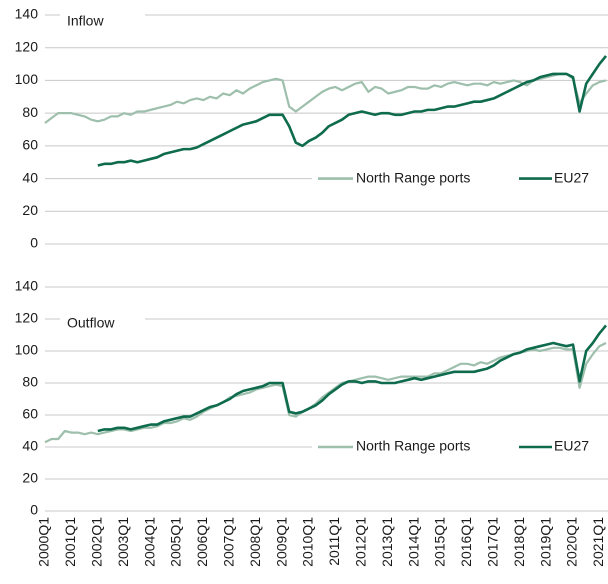 The height and width of the screenshot is (584, 608). What do you see at coordinates (466, 542) in the screenshot?
I see `x-tick-label: 2016Q1` at bounding box center [466, 542].